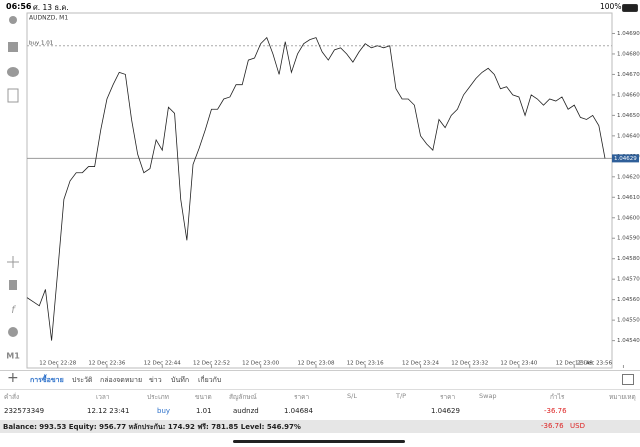  What do you see at coordinates (19, 6) in the screenshot?
I see `status-time: 06:56` at bounding box center [19, 6].